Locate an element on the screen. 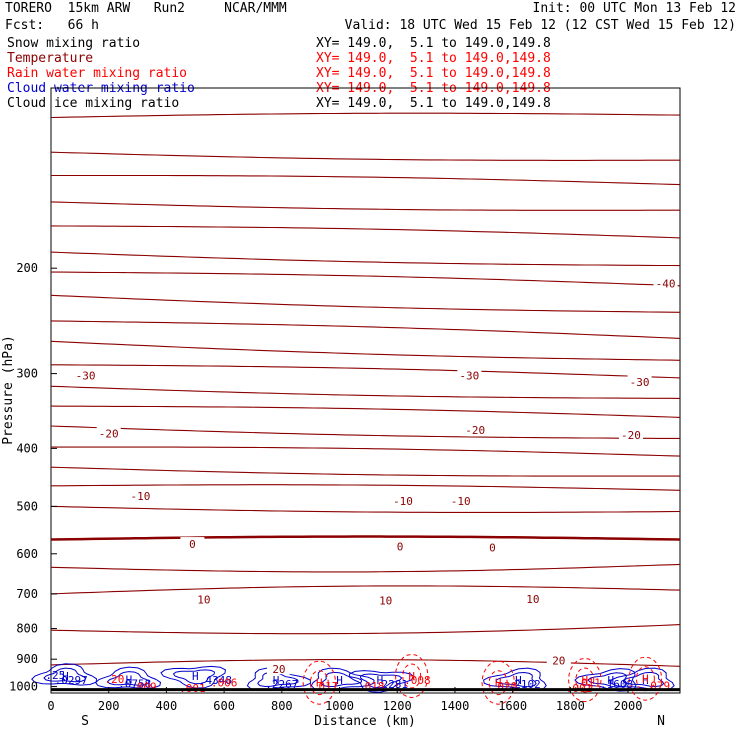 The width and height of the screenshot is (740, 740). x-tick-label: 1200 is located at coordinates (397, 706).